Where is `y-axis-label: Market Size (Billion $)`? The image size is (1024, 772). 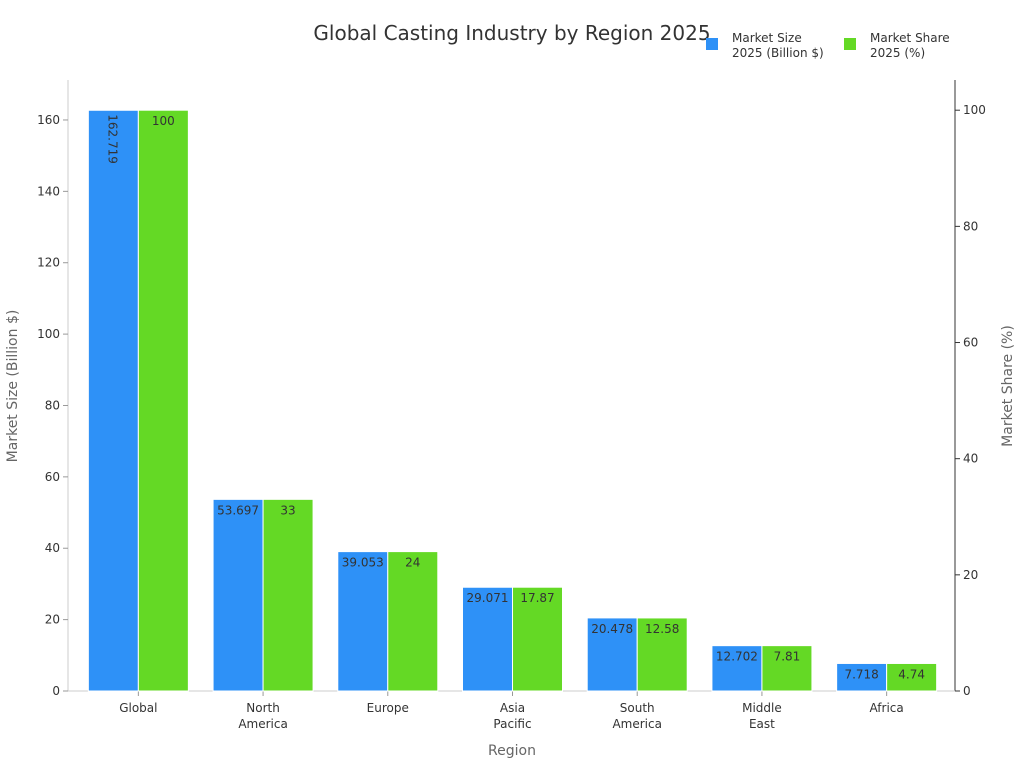 y-axis-label: Market Size (Billion $) is located at coordinates (13, 386).